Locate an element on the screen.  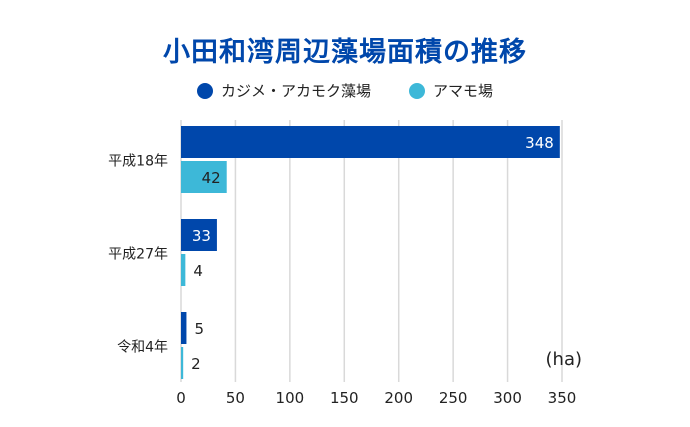
legend-swatch-amamo is located at coordinates (417, 90).